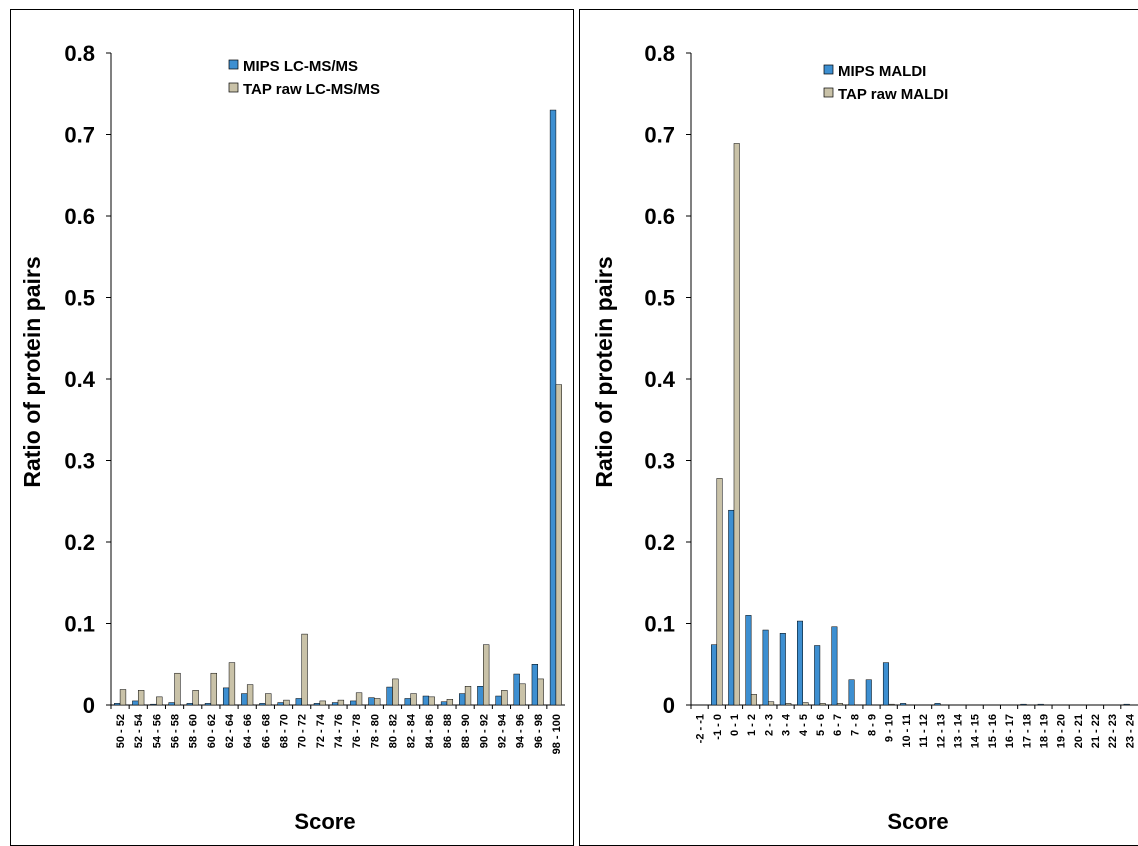 This screenshot has height=846, width=1138. What do you see at coordinates (121, 731) in the screenshot?
I see `x-tick-label: 50 - 52` at bounding box center [121, 731].